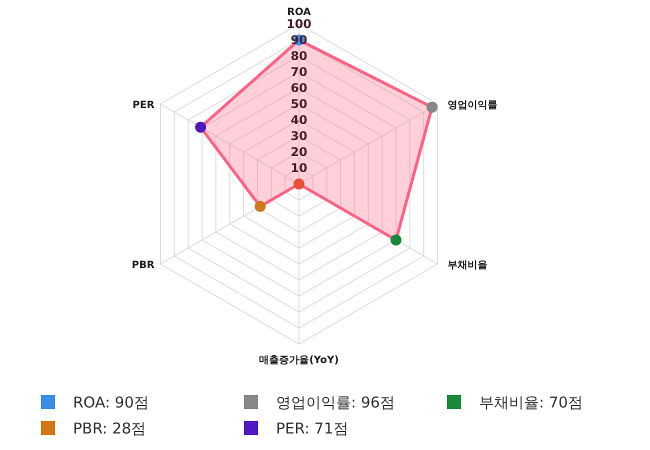  I want to click on y-tick-label: 10, so click(299, 168).